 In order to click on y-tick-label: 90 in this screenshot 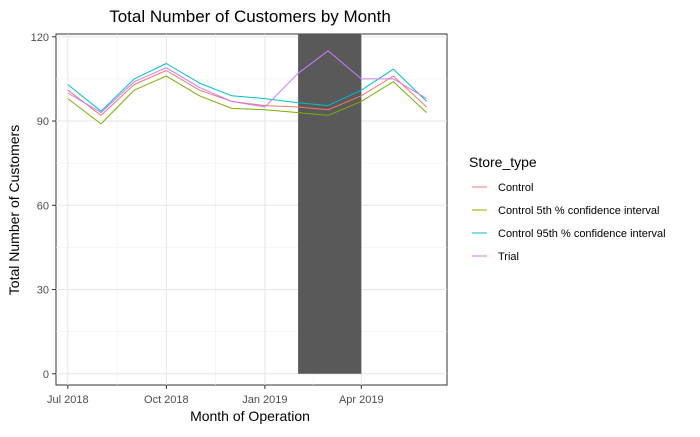, I will do `click(43, 122)`.